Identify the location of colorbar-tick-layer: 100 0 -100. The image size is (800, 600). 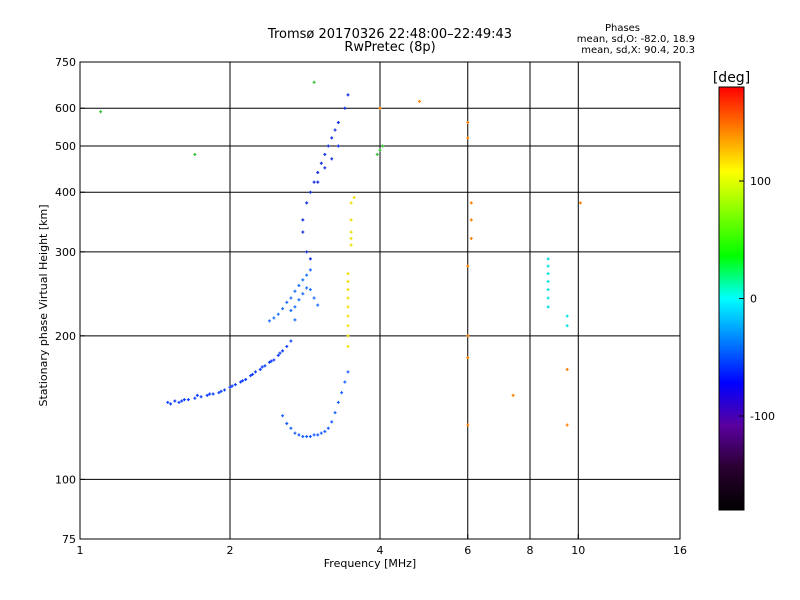
(757, 299).